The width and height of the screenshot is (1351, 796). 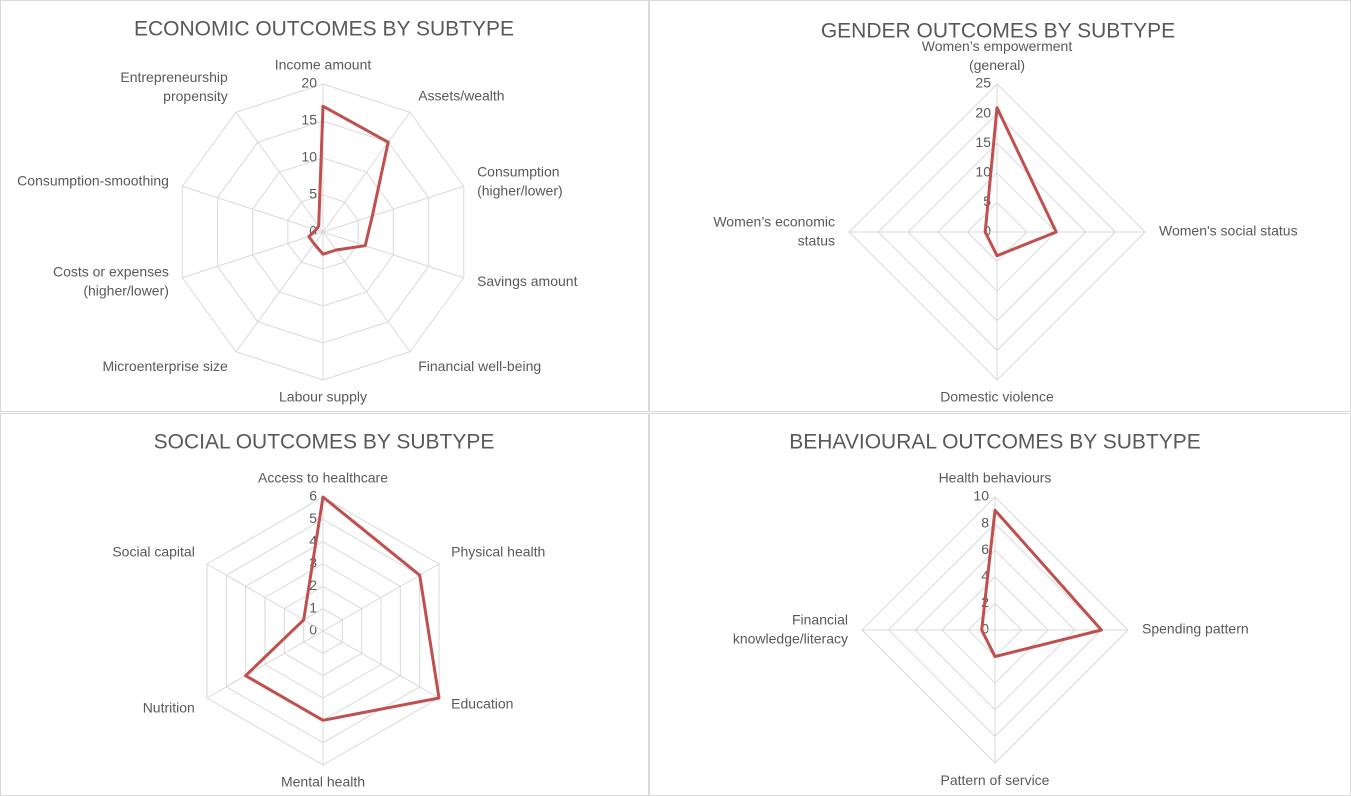 What do you see at coordinates (324, 29) in the screenshot?
I see `chart-title: ECONOMIC OUTCOMES BY SUBTYPE` at bounding box center [324, 29].